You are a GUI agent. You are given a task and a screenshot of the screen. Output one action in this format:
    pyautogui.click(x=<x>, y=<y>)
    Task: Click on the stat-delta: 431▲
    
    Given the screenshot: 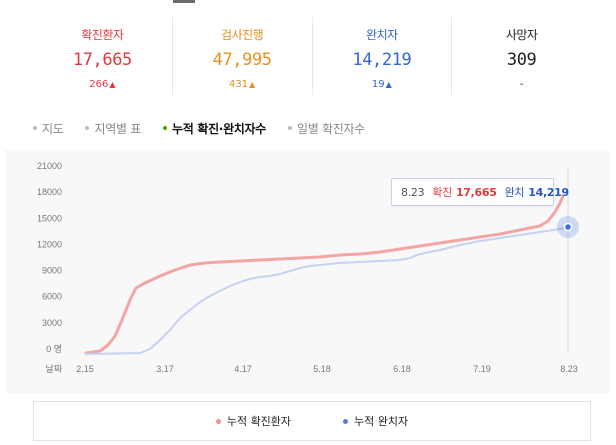 What is the action you would take?
    pyautogui.click(x=242, y=84)
    